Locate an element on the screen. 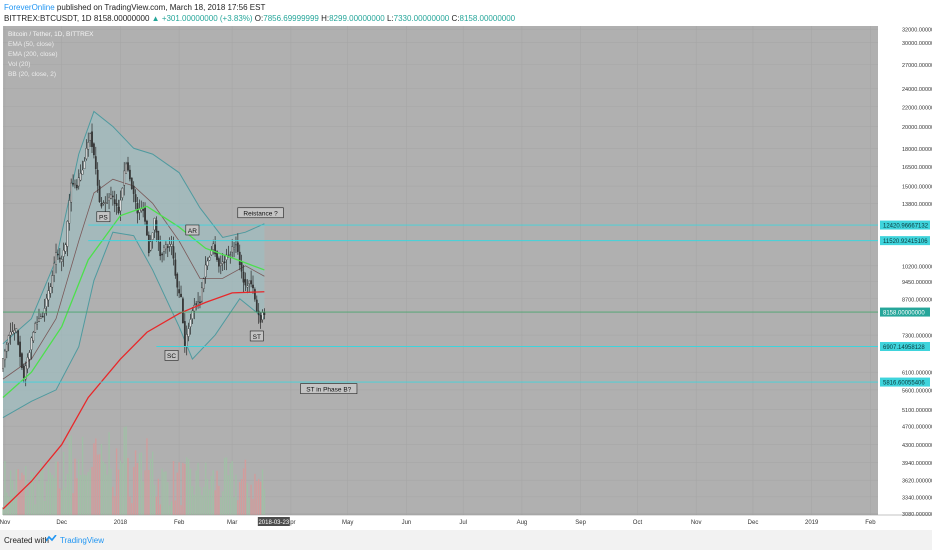  annotation-box is located at coordinates (329, 388).